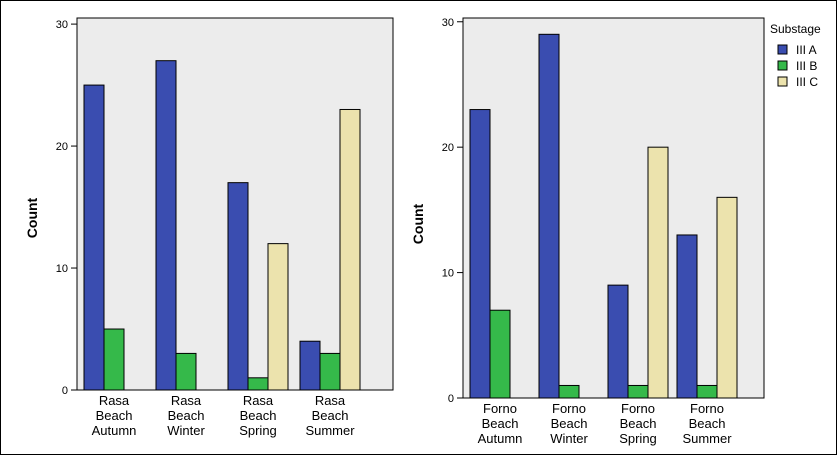  I want to click on legend-label: III C, so click(807, 82).